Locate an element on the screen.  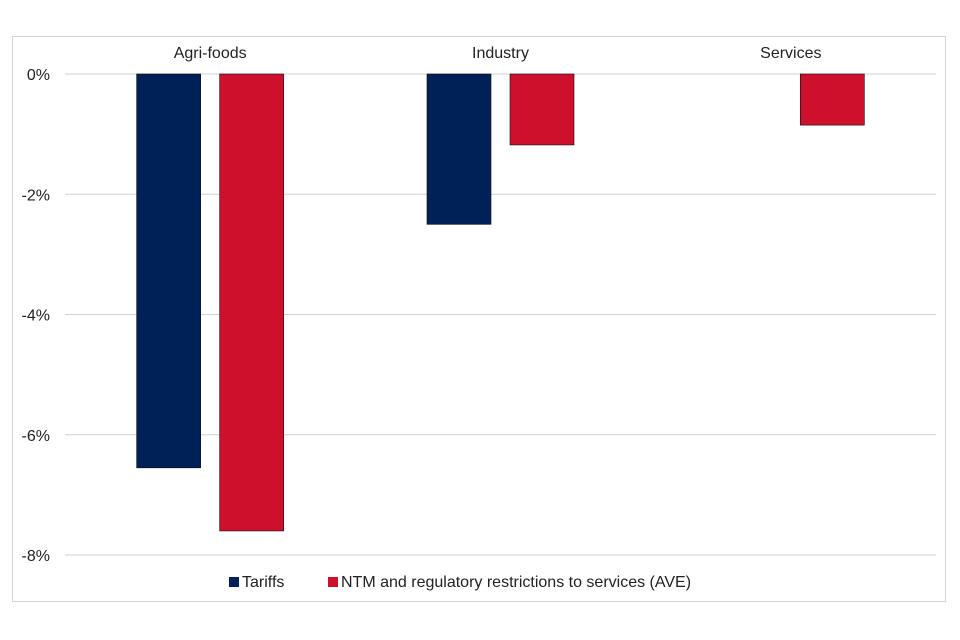
y-axis-ticks: 0% -2% -4% -6% -8% is located at coordinates (36, 316).